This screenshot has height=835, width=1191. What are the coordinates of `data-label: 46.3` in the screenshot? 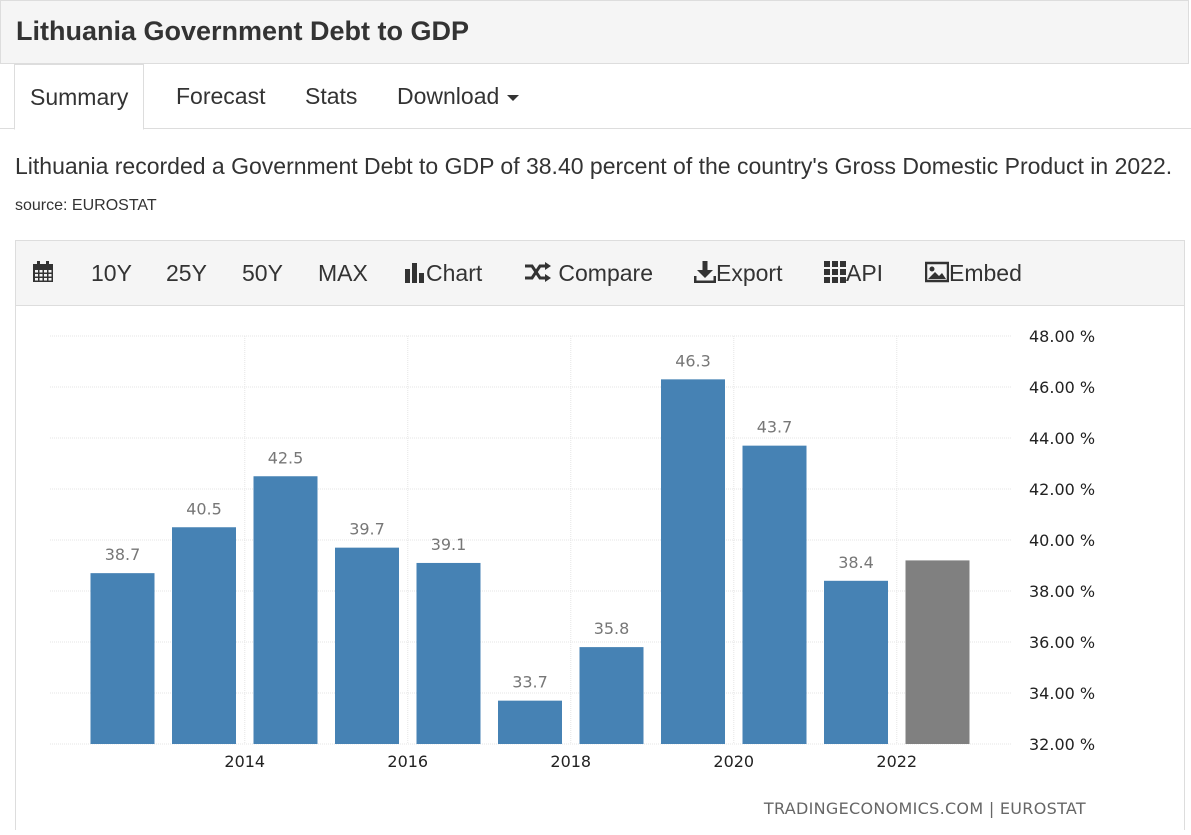 It's located at (693, 360).